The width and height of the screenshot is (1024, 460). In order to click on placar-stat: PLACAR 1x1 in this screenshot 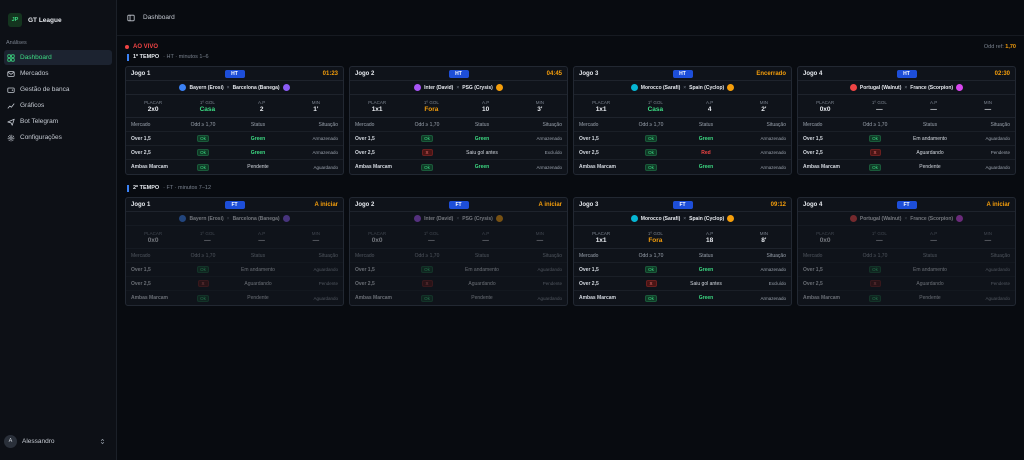, I will do `click(601, 237)`.